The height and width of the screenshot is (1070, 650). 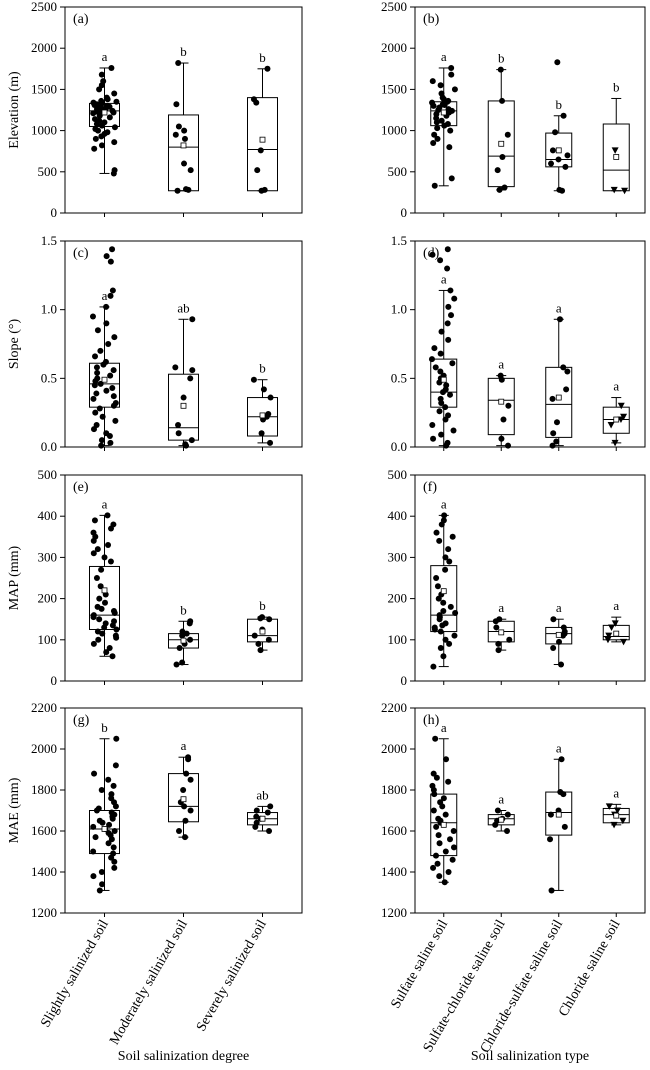 What do you see at coordinates (444, 278) in the screenshot?
I see `significance-letter: a` at bounding box center [444, 278].